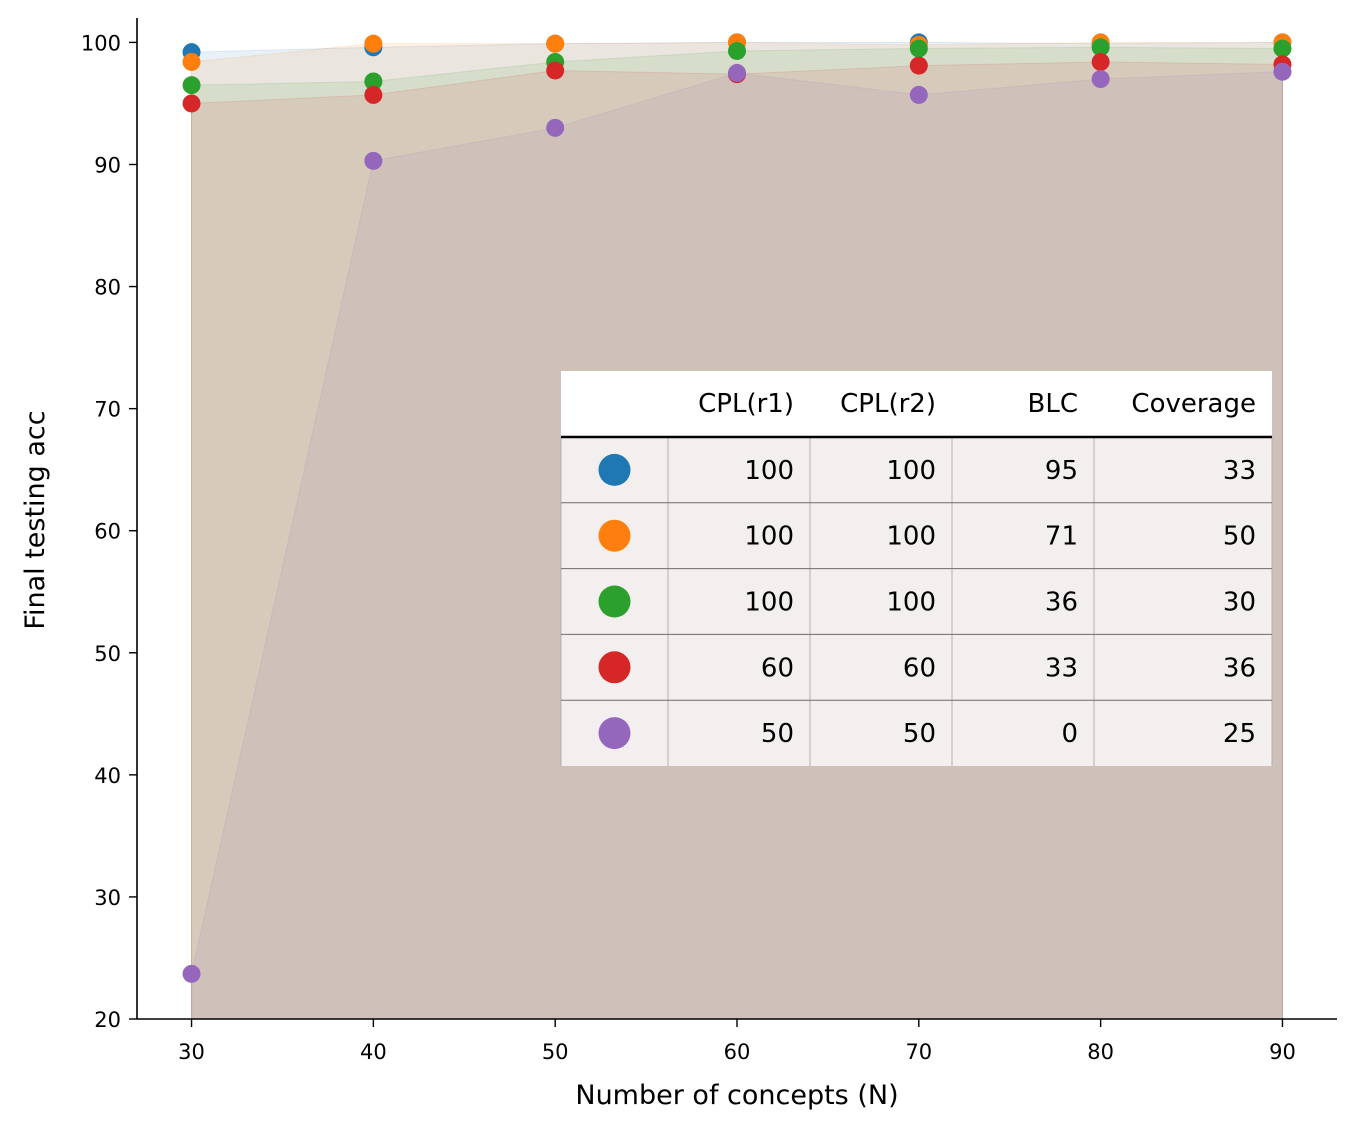 The image size is (1356, 1131). Describe the element at coordinates (35, 519) in the screenshot. I see `y-axis-title: Final testing acc` at that location.